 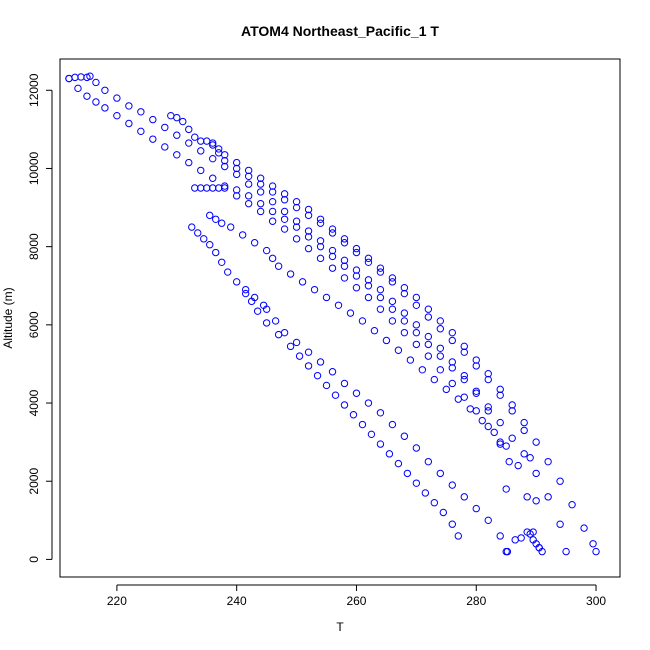 I want to click on x-tick-label: 260, so click(x=356, y=601).